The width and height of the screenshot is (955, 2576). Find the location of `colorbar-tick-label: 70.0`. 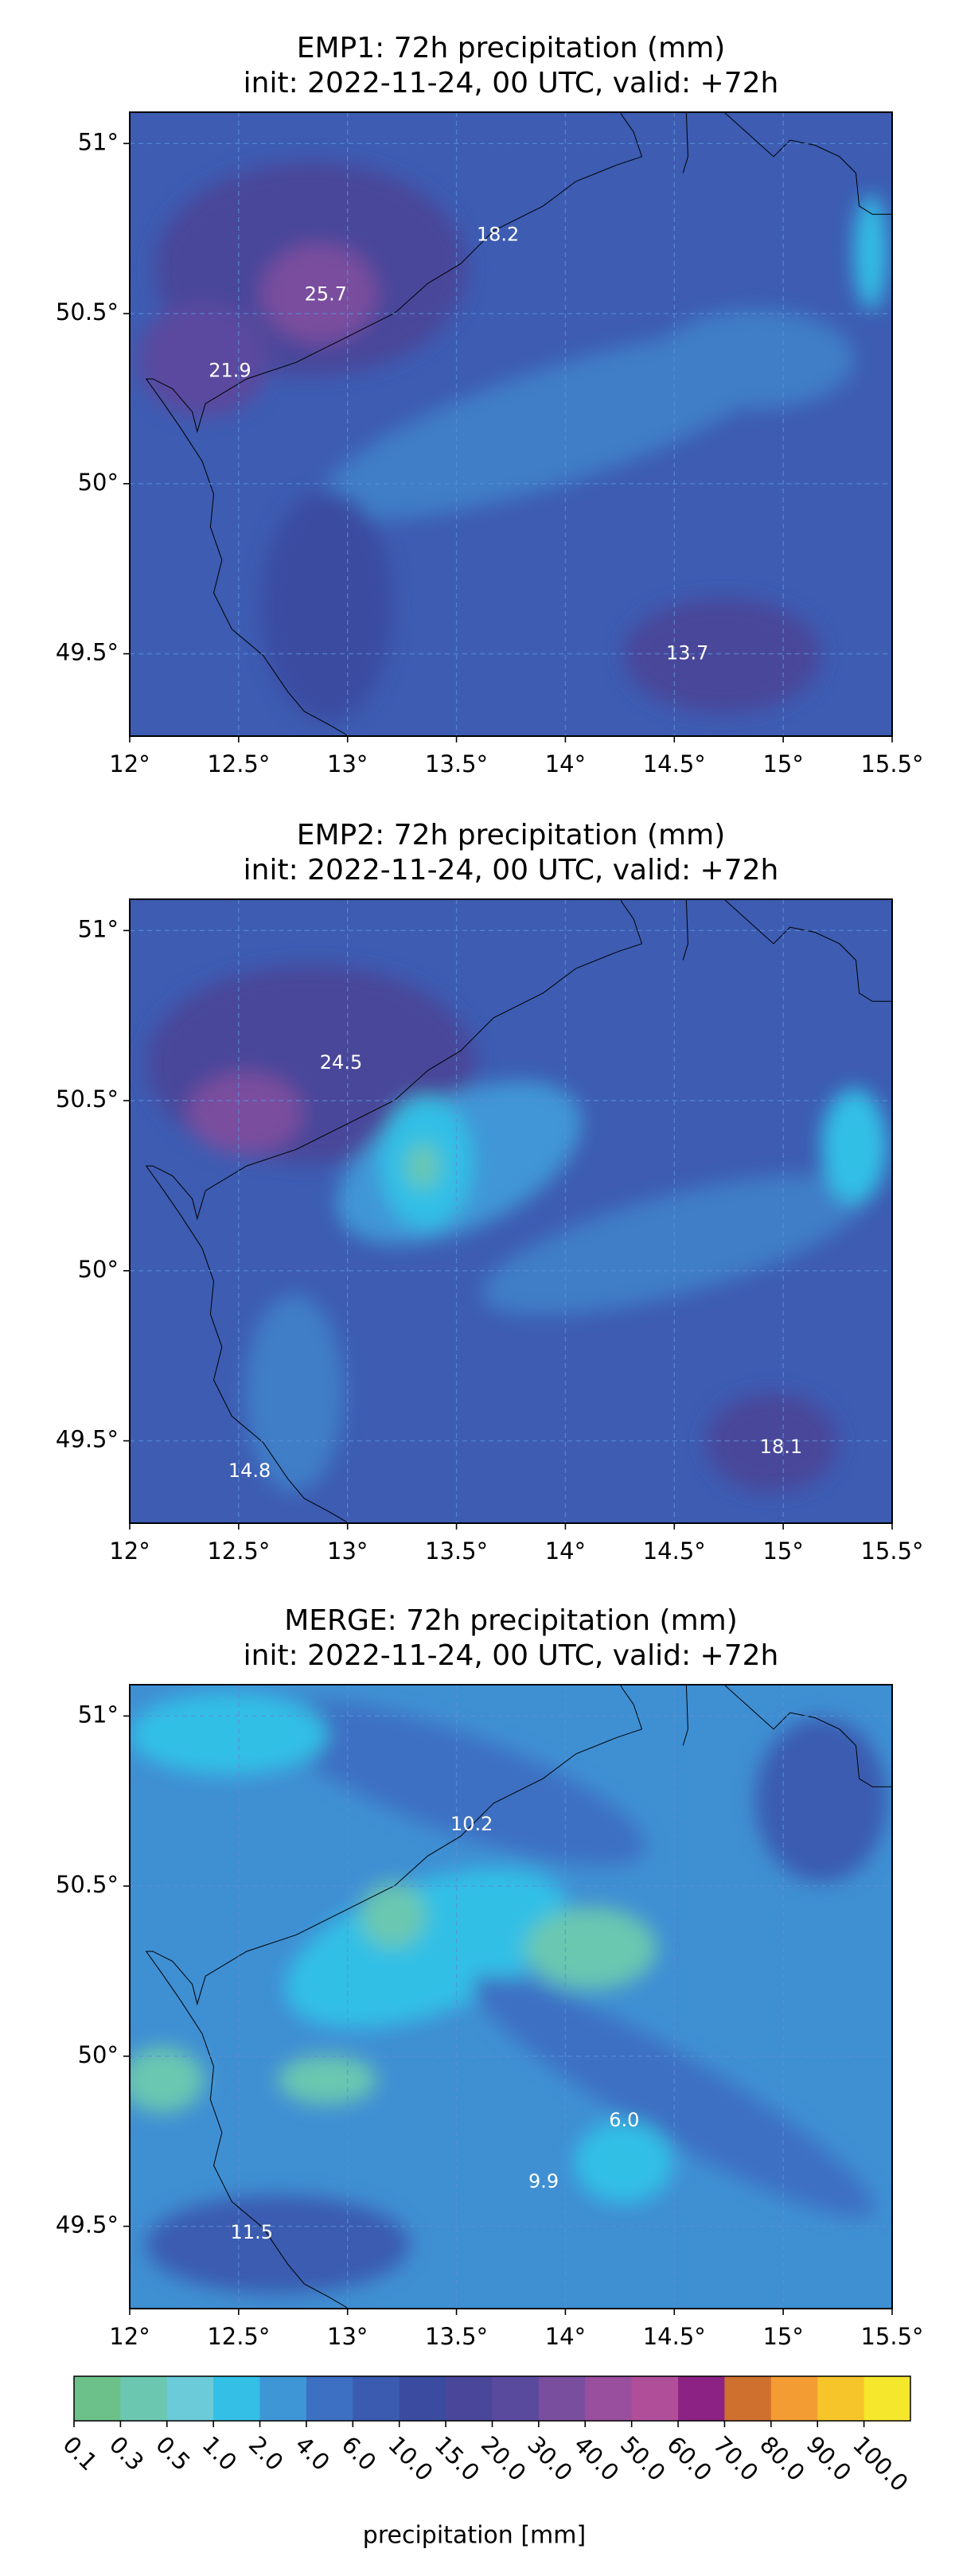

colorbar-tick-label: 70.0 is located at coordinates (736, 2459).